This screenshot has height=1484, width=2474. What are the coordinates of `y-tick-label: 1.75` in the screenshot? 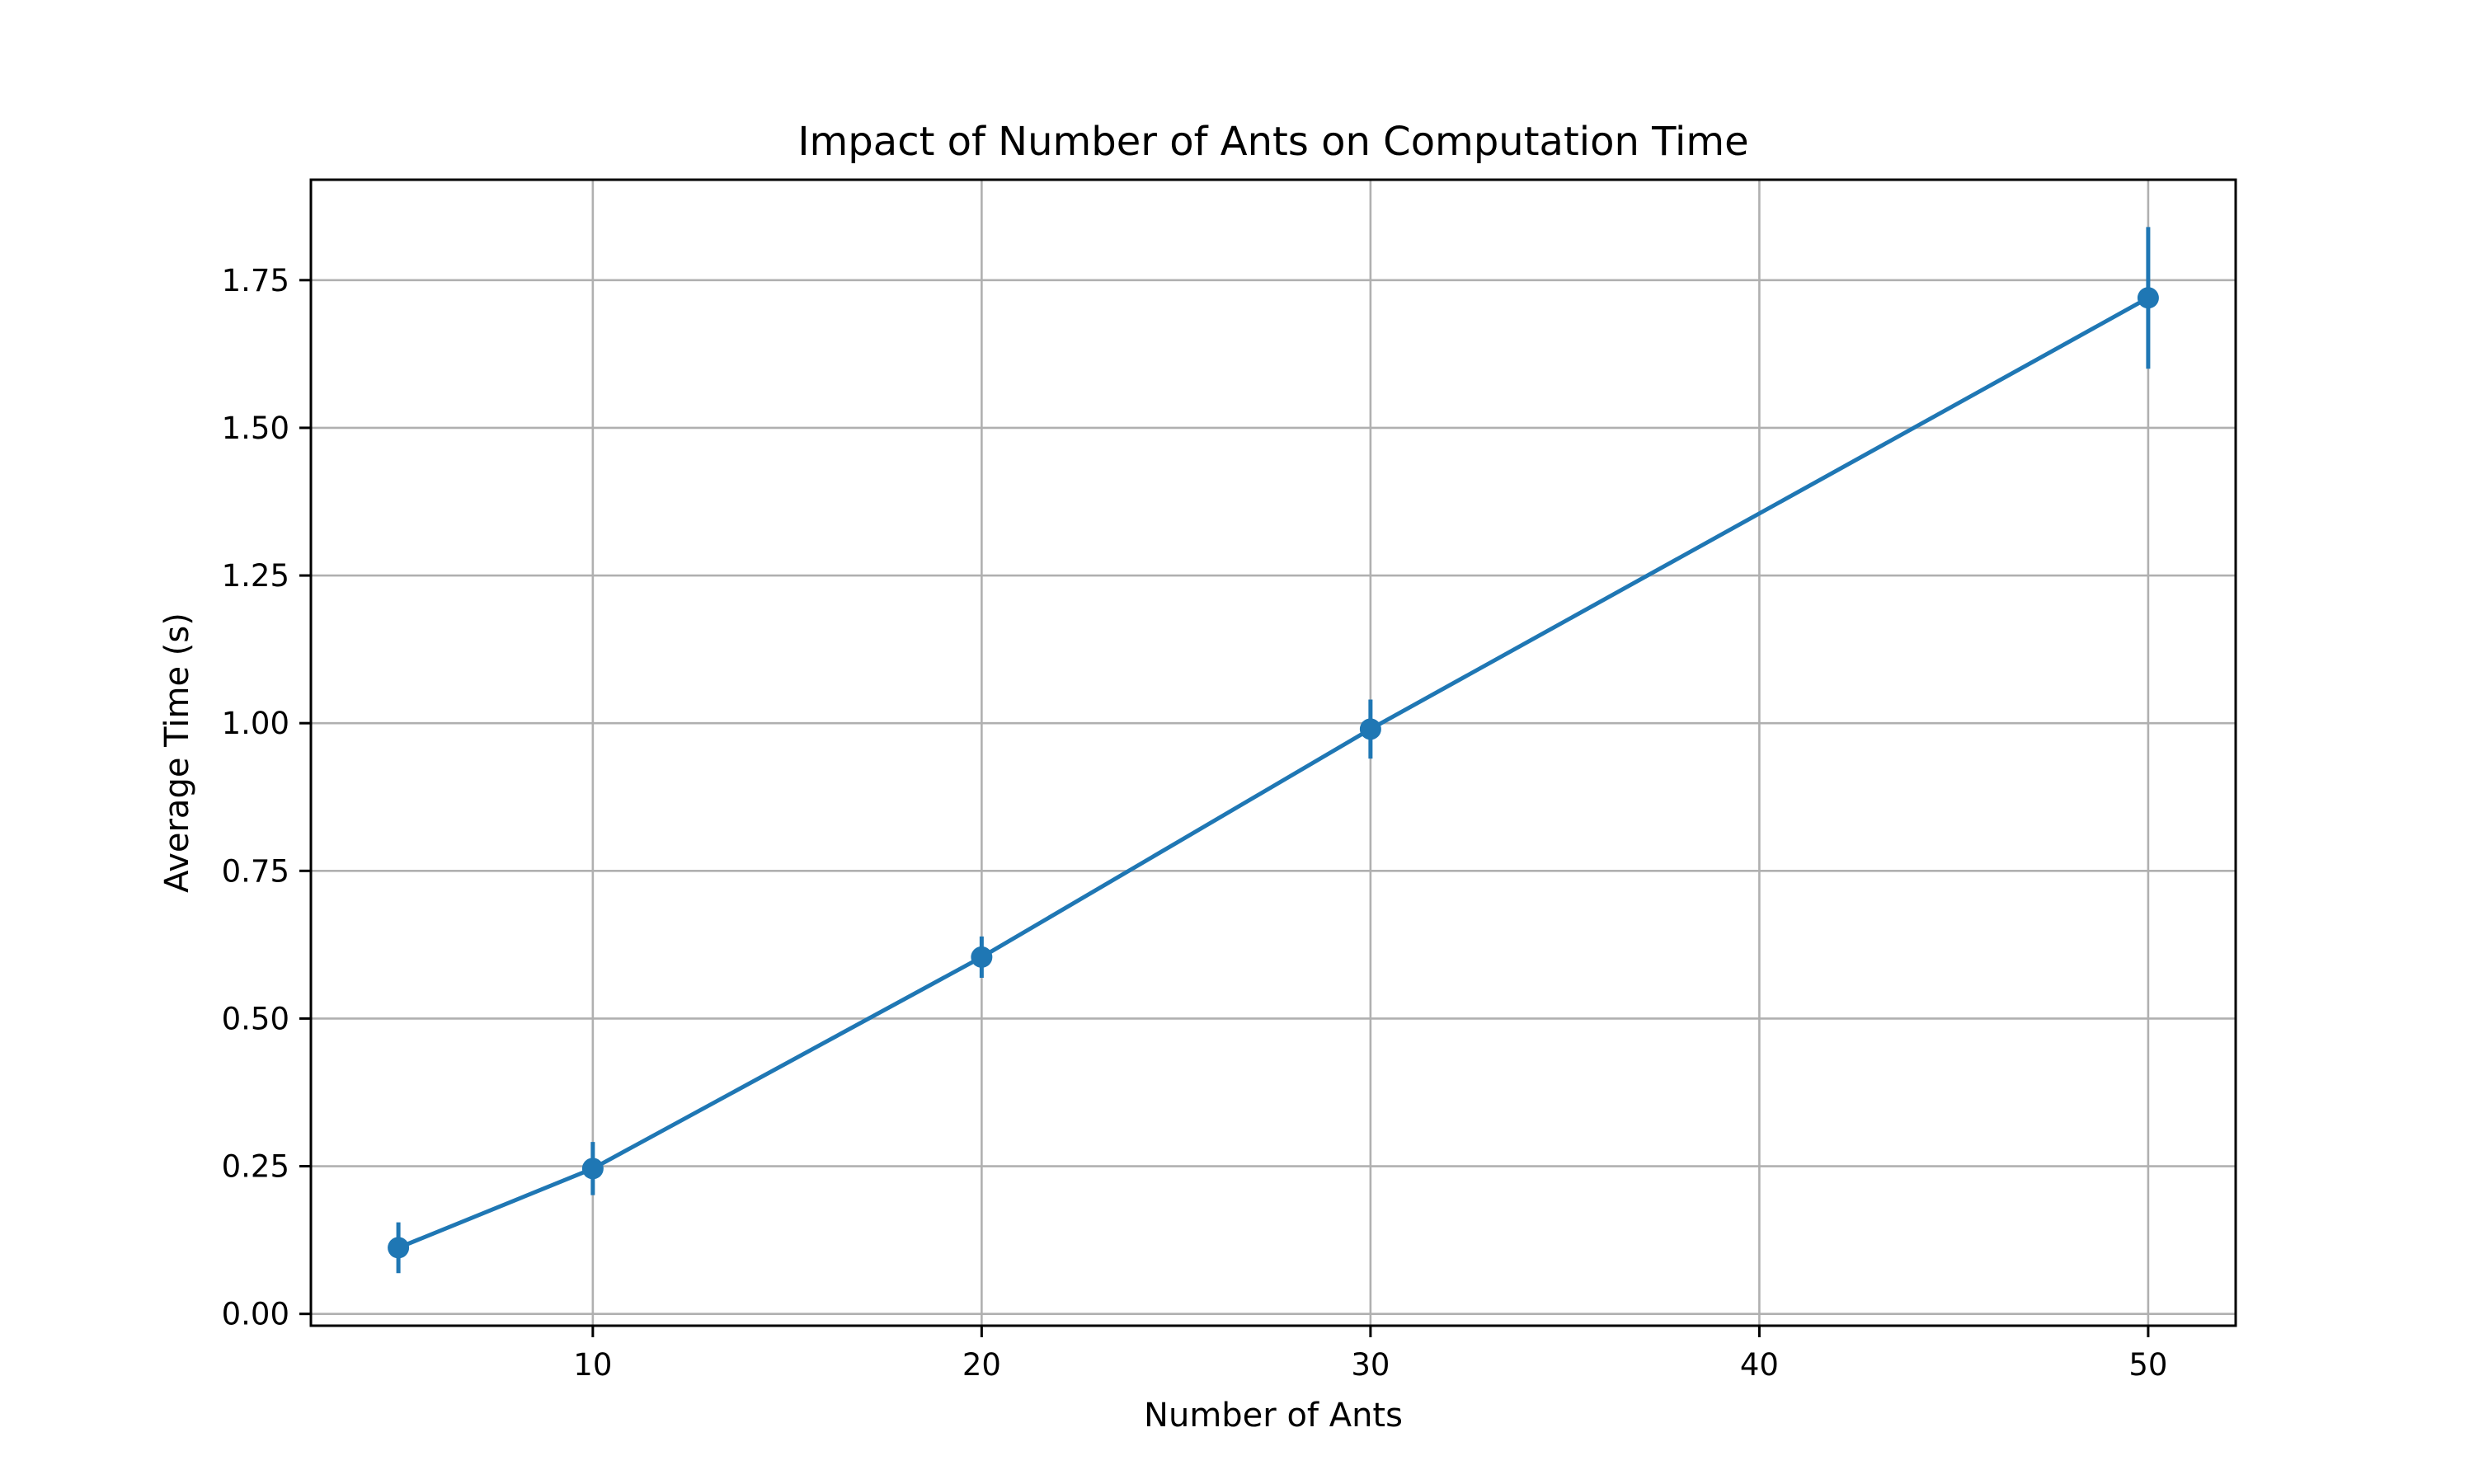 It's located at (255, 280).